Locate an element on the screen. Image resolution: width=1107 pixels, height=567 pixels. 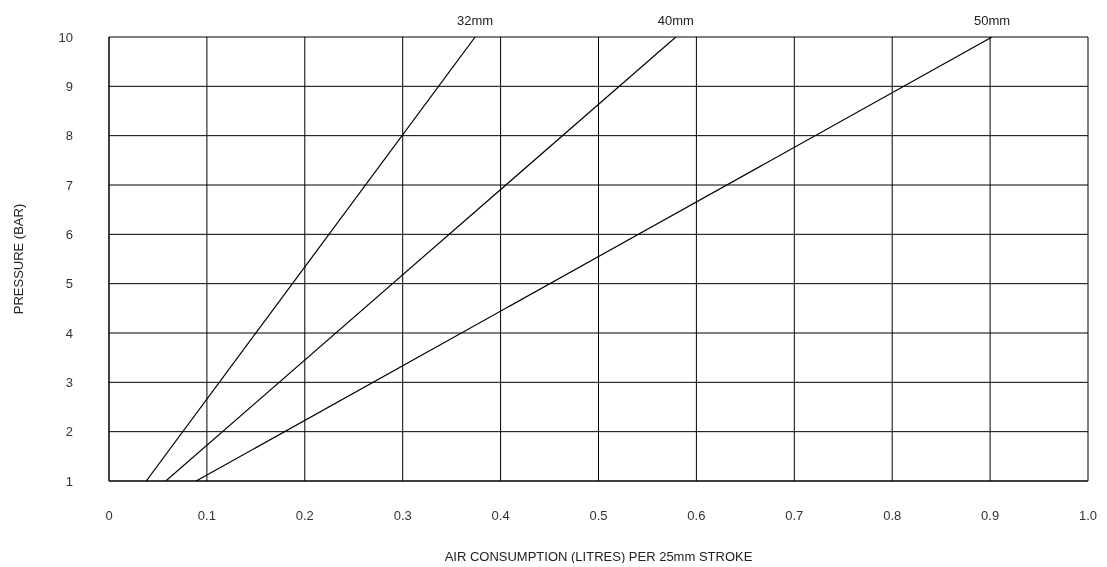
x-tick-label: 0.7 is located at coordinates (794, 516).